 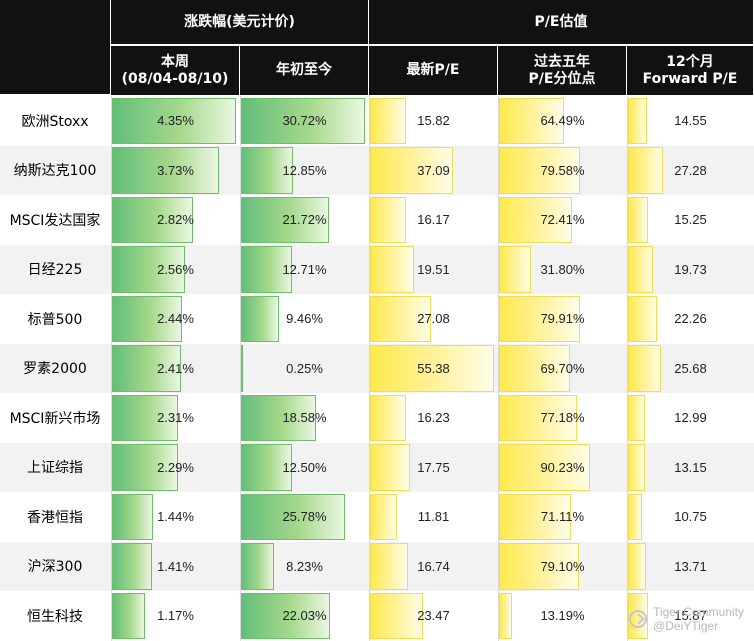 I want to click on header-col-week-line2: (08/04-08/10), so click(x=175, y=78).